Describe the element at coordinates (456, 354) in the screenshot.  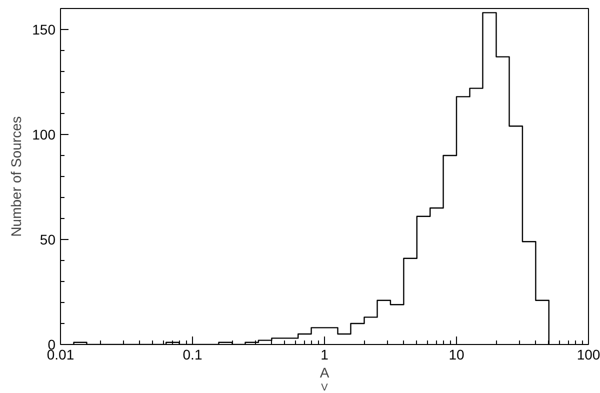
I see `x-tick-label: 10` at that location.